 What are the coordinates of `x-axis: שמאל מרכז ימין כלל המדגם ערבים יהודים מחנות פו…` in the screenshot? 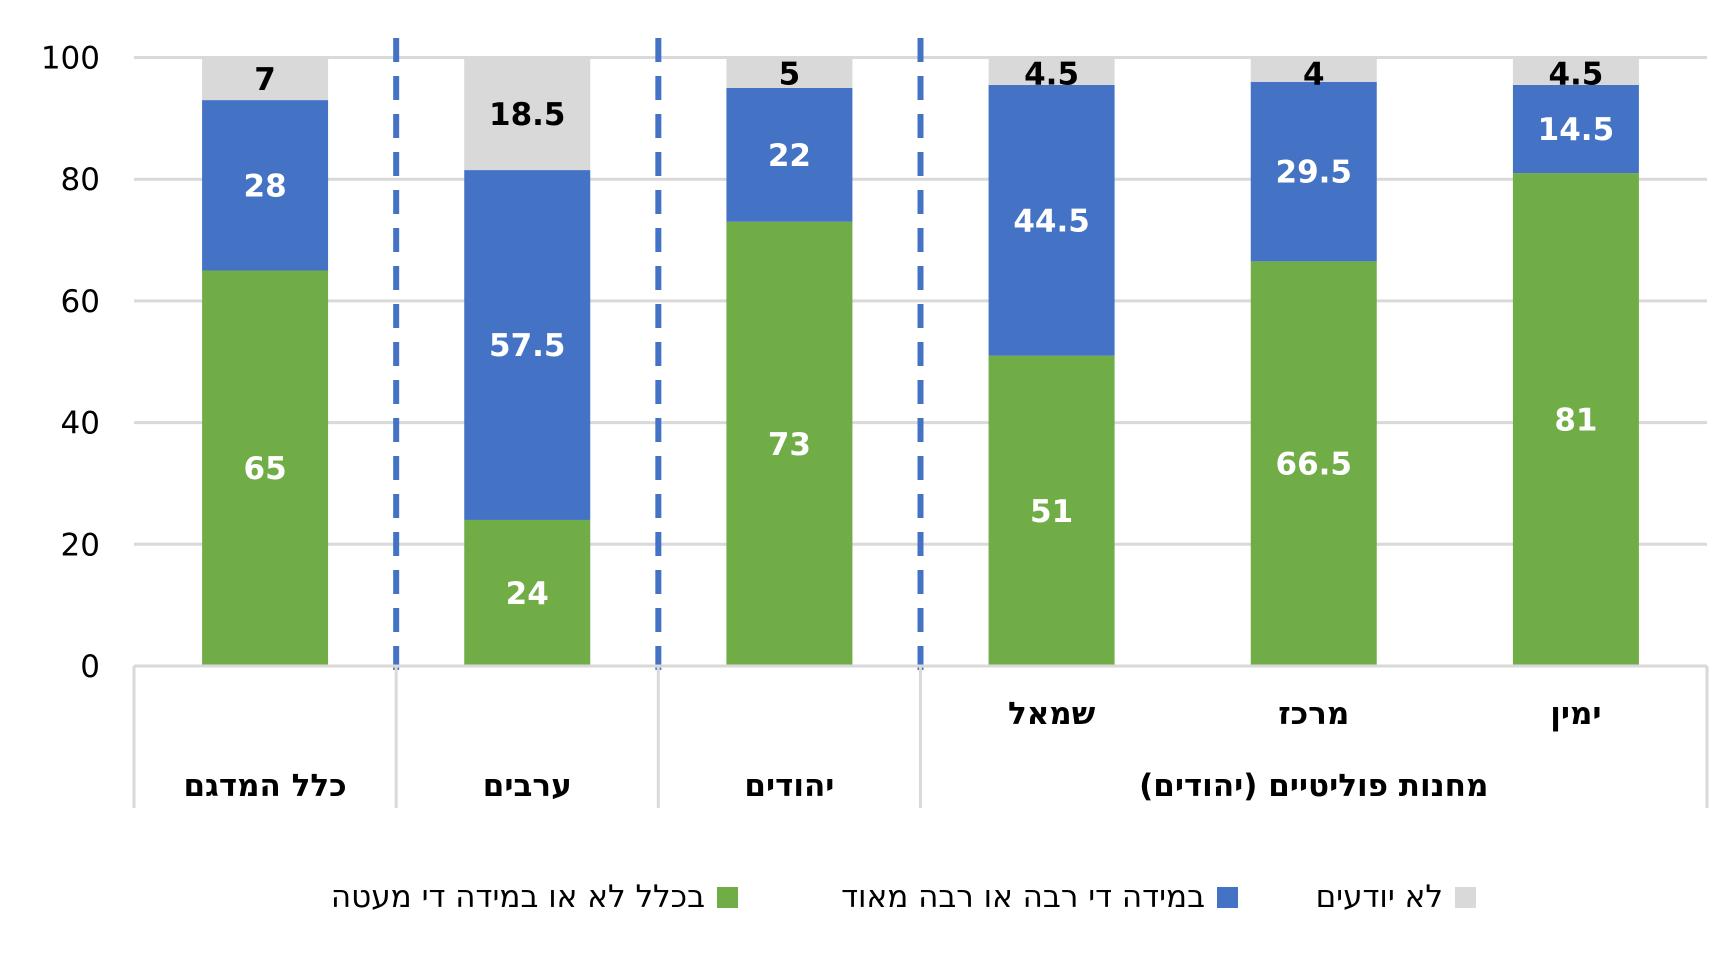 It's located at (920, 736).